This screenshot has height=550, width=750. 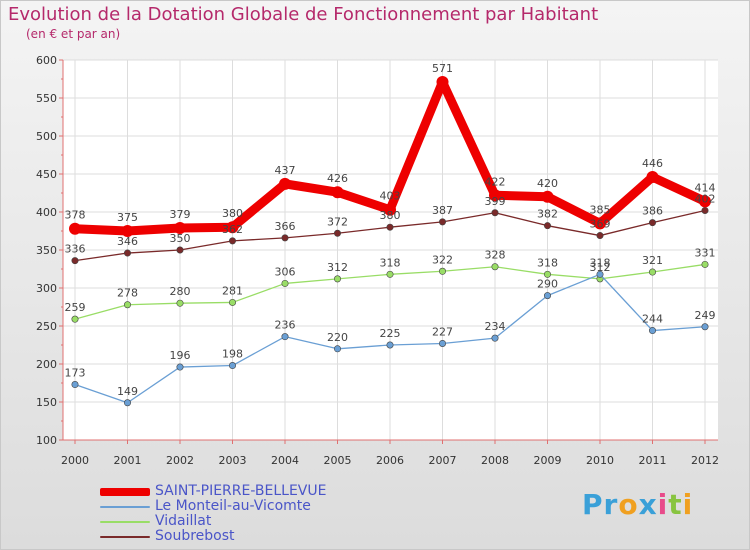 I want to click on y-tick-label: 200, so click(x=46, y=364).